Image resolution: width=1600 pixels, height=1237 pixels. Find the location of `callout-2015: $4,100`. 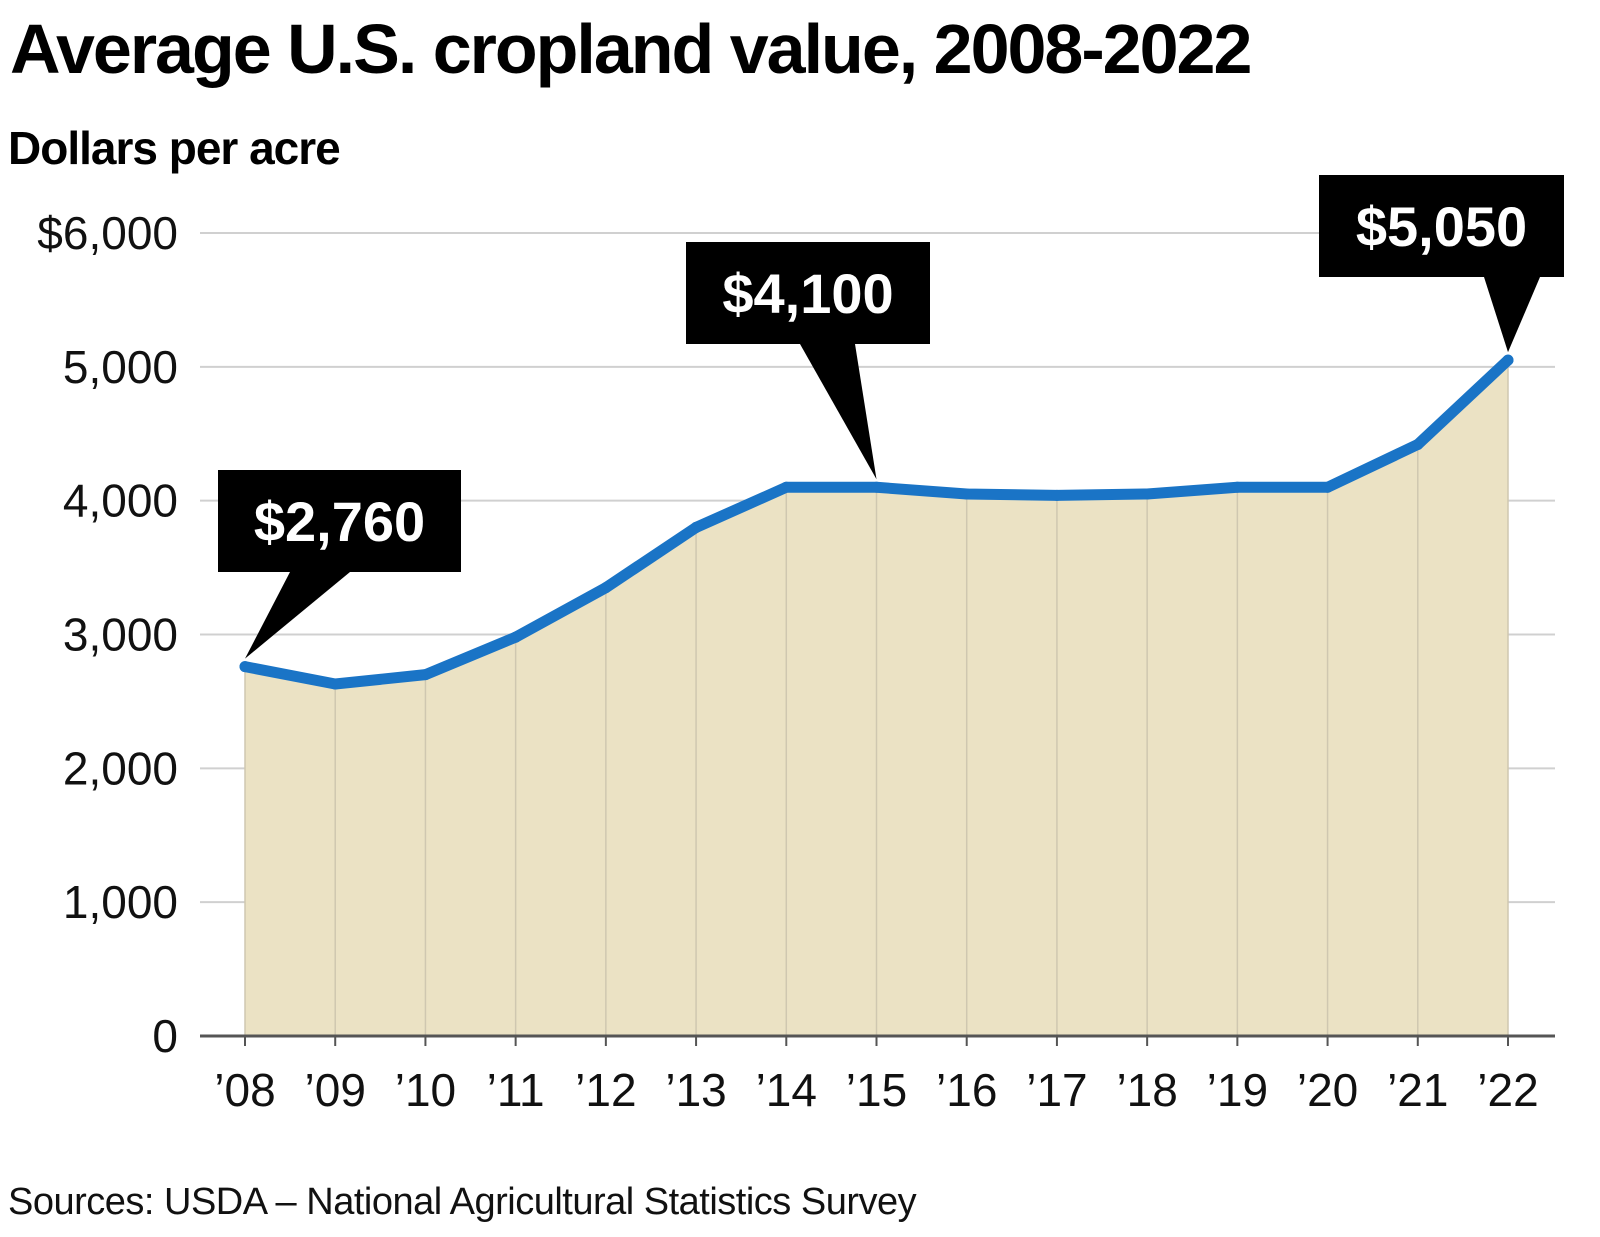

callout-2015: $4,100 is located at coordinates (808, 361).